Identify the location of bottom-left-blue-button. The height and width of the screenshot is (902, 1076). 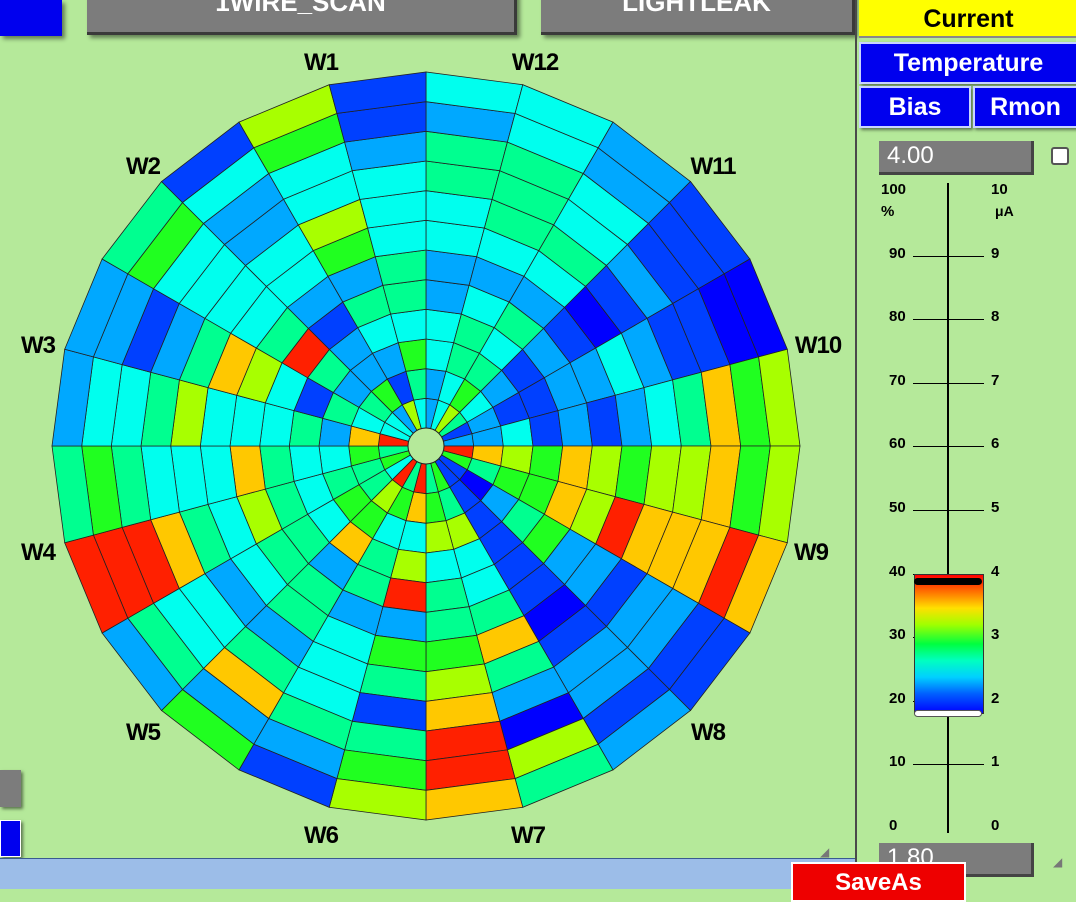
(10, 838).